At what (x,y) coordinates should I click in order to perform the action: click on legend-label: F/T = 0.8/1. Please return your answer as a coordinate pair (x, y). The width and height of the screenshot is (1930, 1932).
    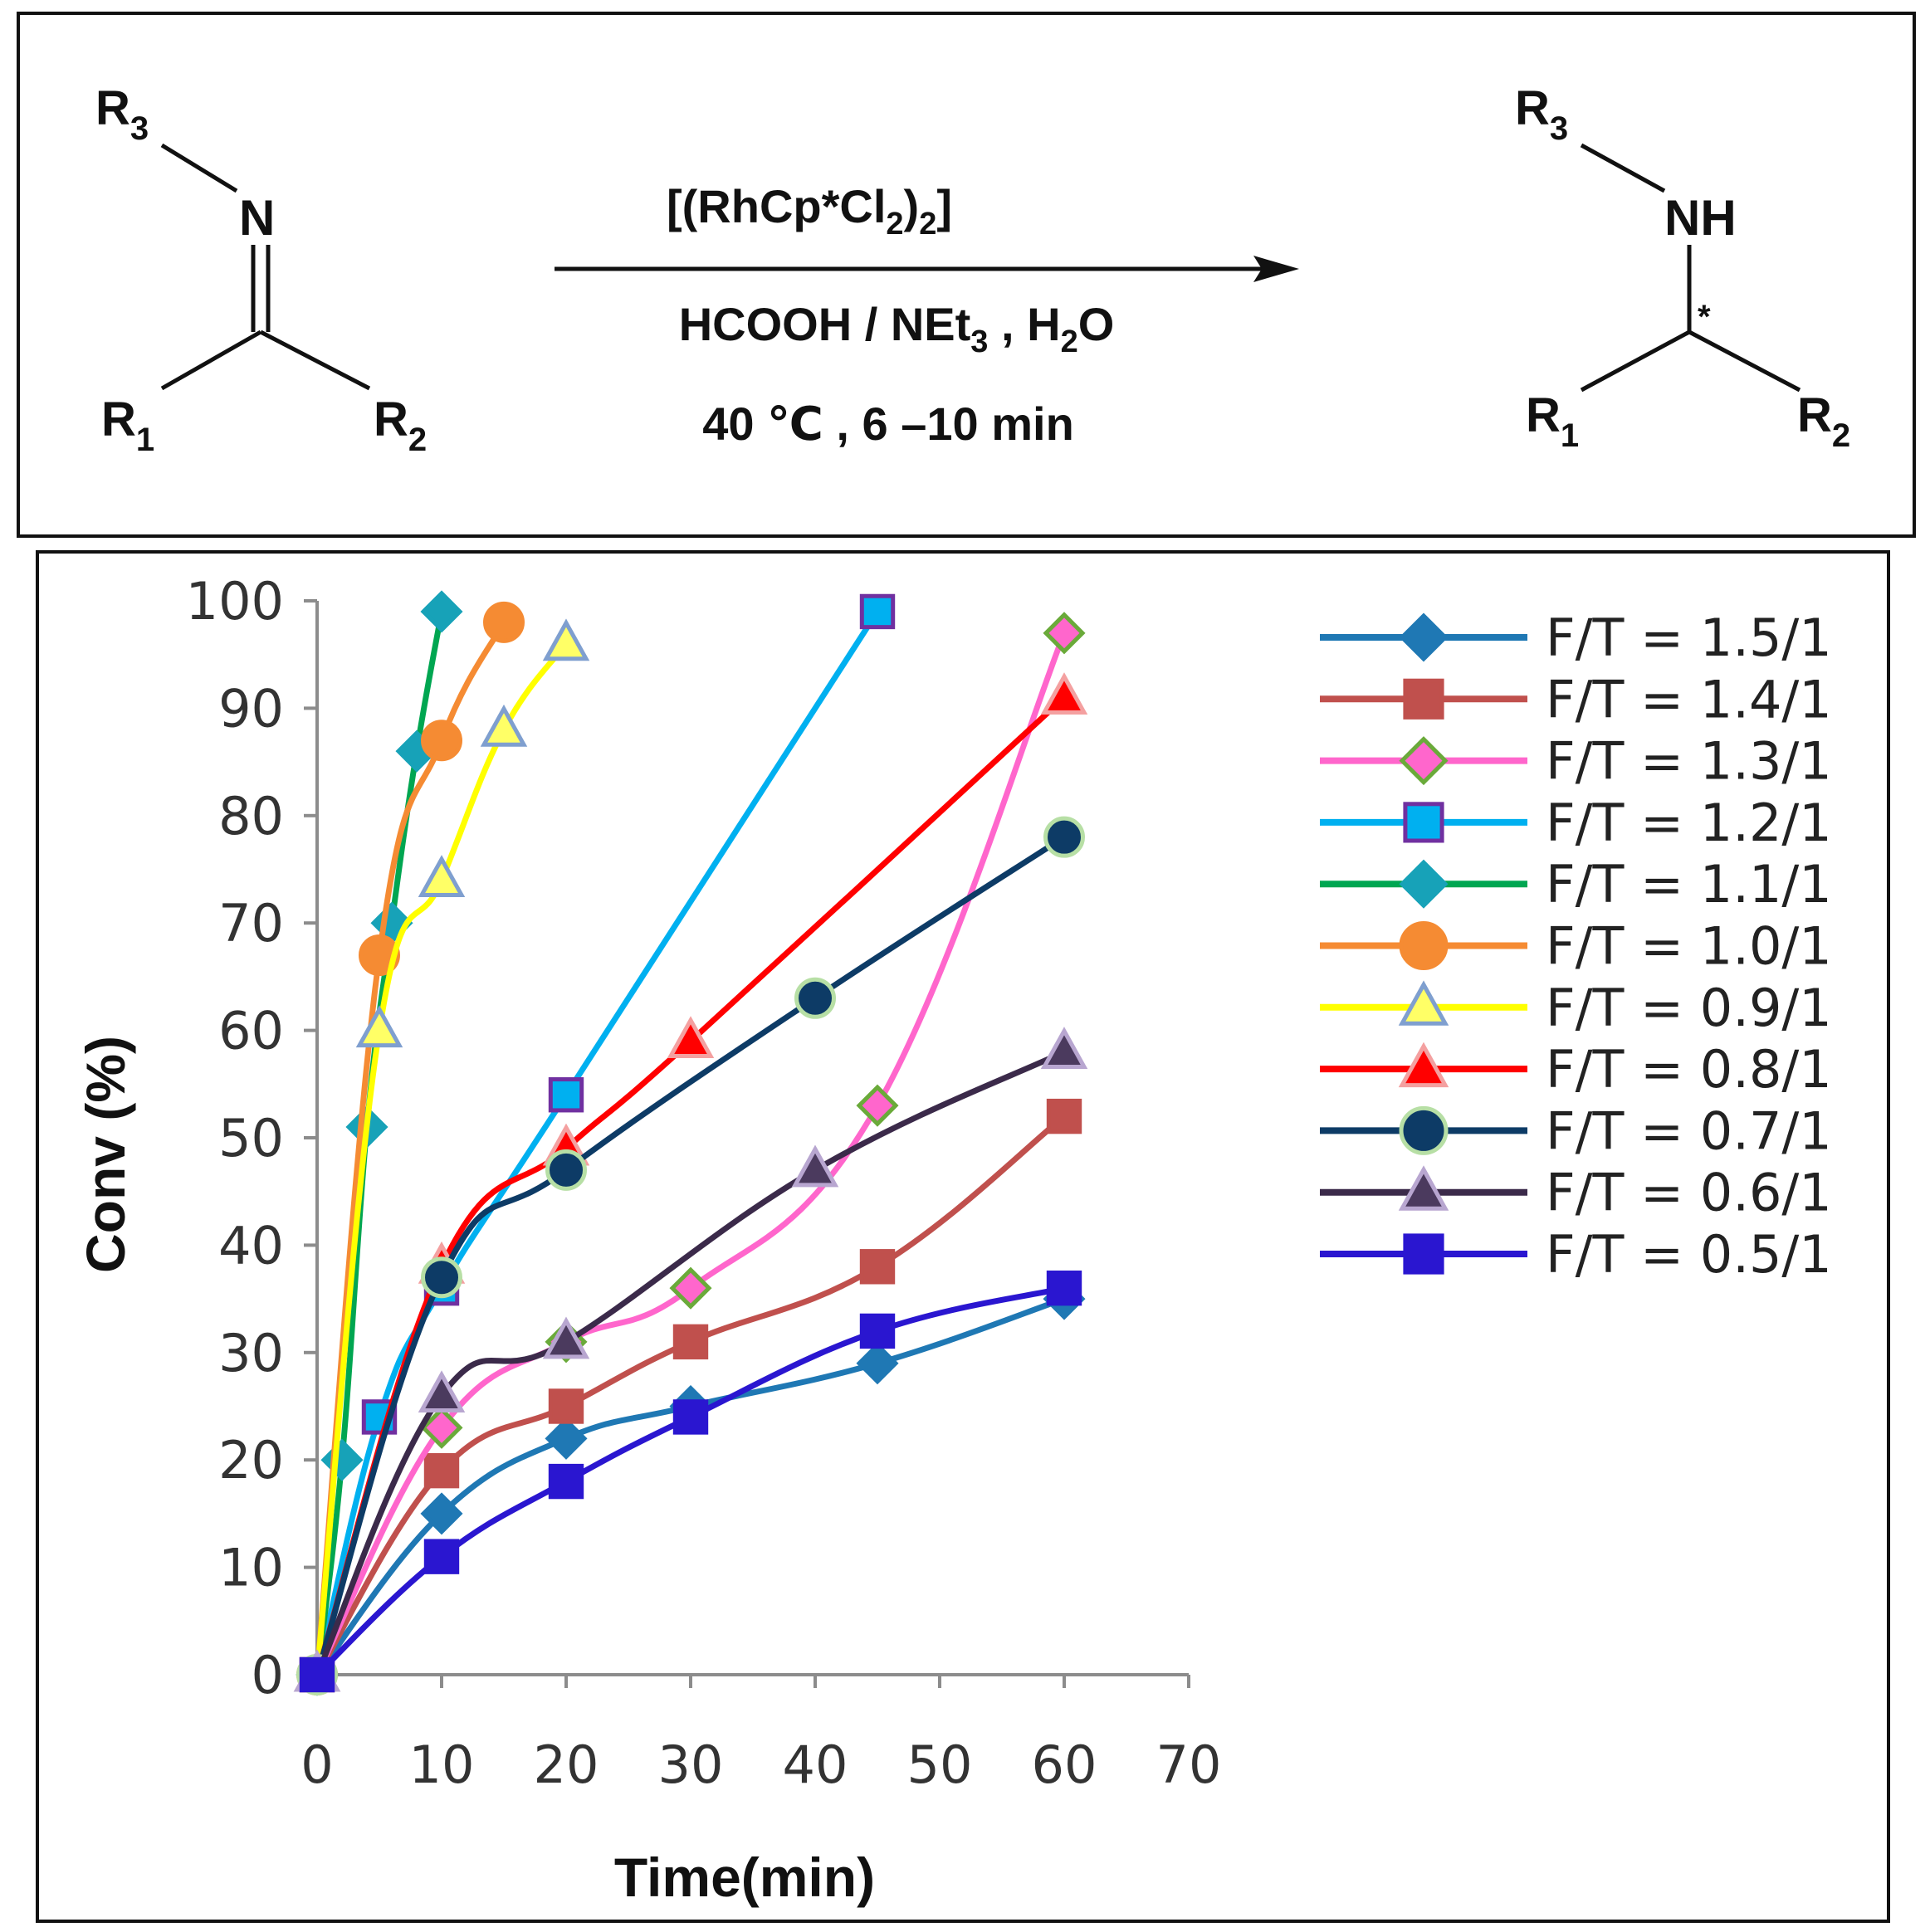
    Looking at the image, I should click on (1689, 1070).